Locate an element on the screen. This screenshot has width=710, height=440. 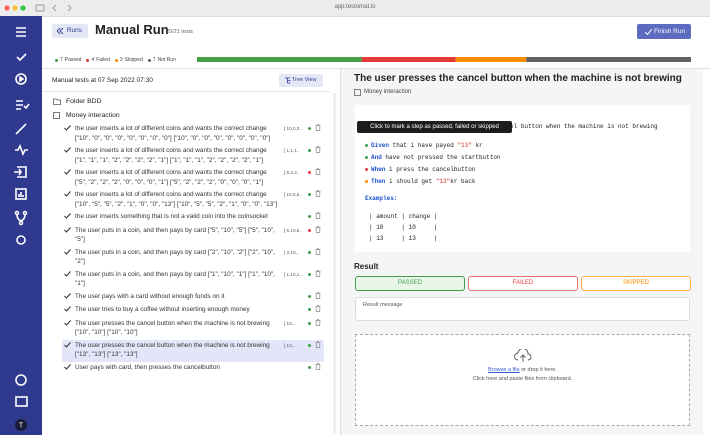
result-heading: Result is located at coordinates (366, 266).